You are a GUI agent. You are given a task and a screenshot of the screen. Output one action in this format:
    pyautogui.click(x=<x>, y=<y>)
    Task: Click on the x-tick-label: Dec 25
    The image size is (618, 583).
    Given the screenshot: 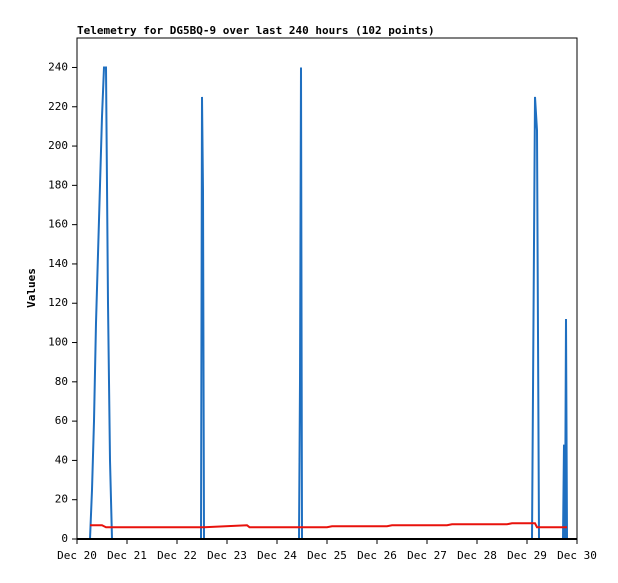 What is the action you would take?
    pyautogui.click(x=327, y=555)
    